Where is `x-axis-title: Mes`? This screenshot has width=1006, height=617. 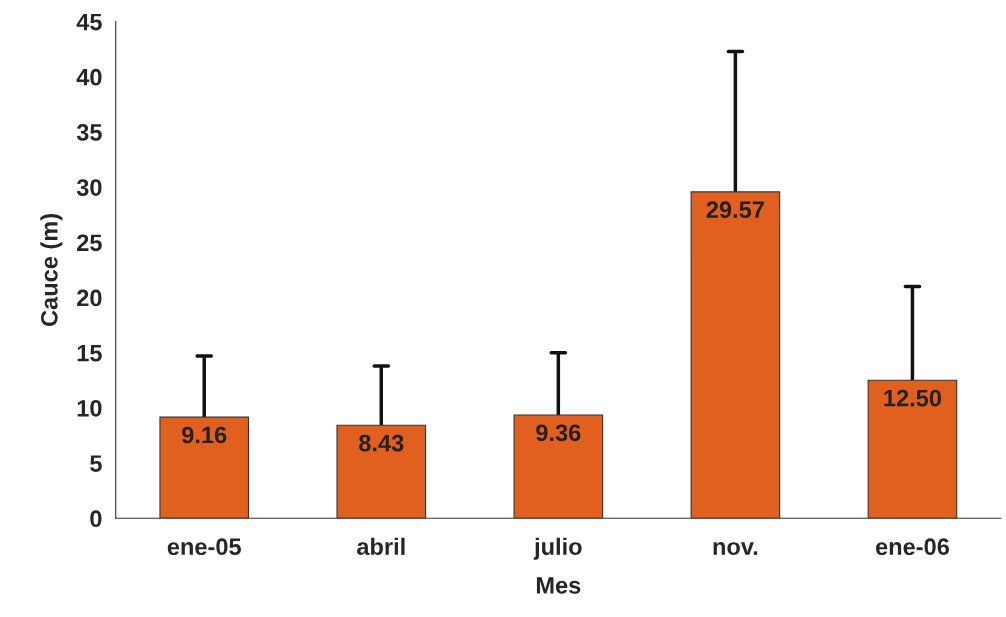 x-axis-title: Mes is located at coordinates (558, 585).